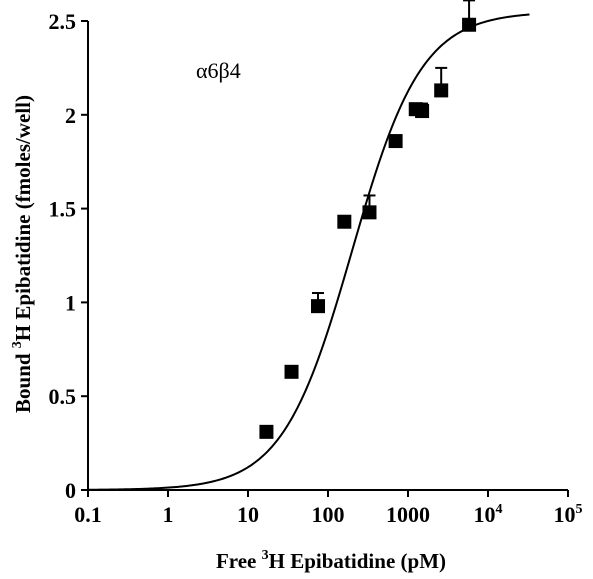 This screenshot has width=593, height=579. I want to click on x-tick-label: 1000, so click(408, 514).